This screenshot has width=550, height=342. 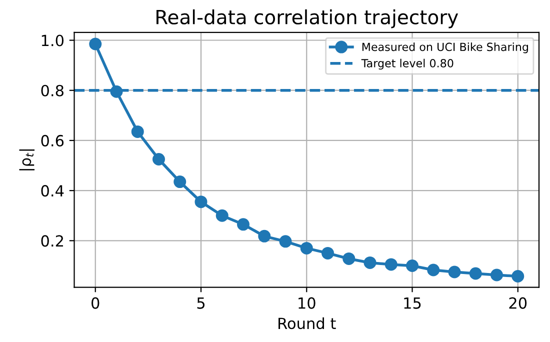 What do you see at coordinates (307, 303) in the screenshot?
I see `x-tick-label: 10` at bounding box center [307, 303].